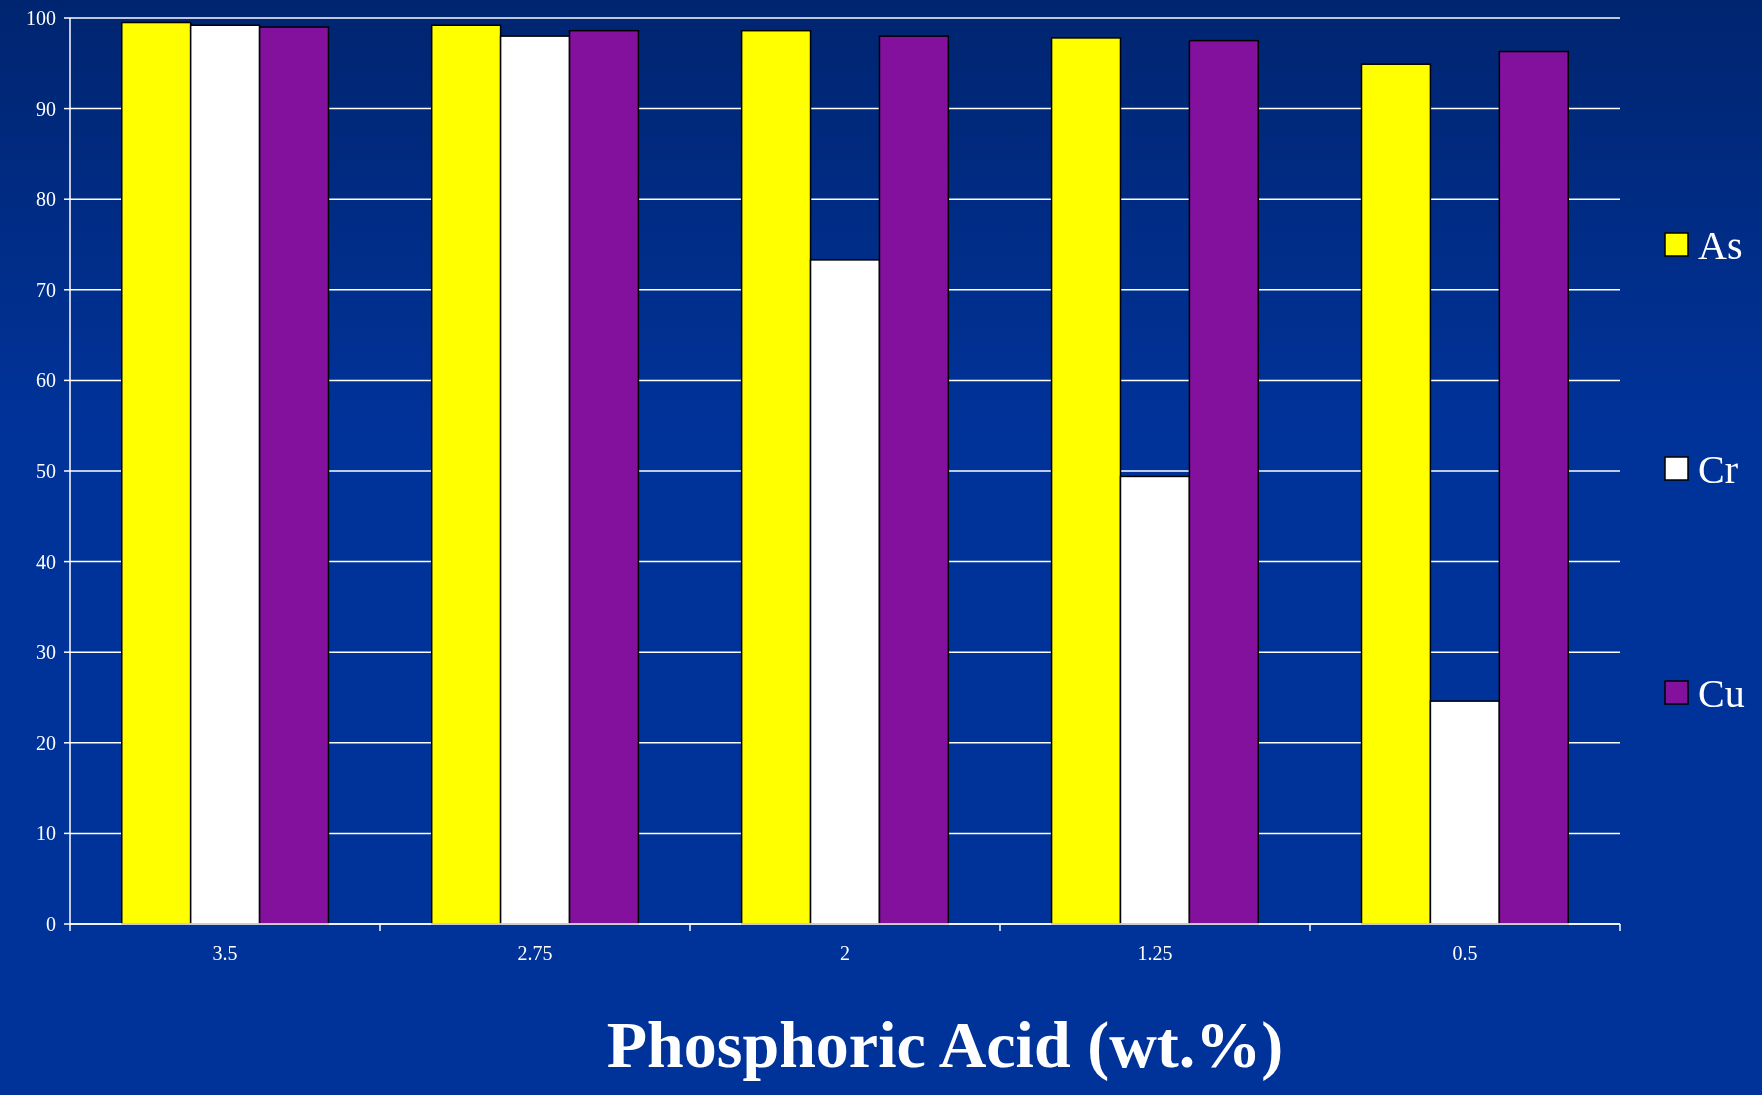  What do you see at coordinates (46, 833) in the screenshot?
I see `y-tick-label: 10` at bounding box center [46, 833].